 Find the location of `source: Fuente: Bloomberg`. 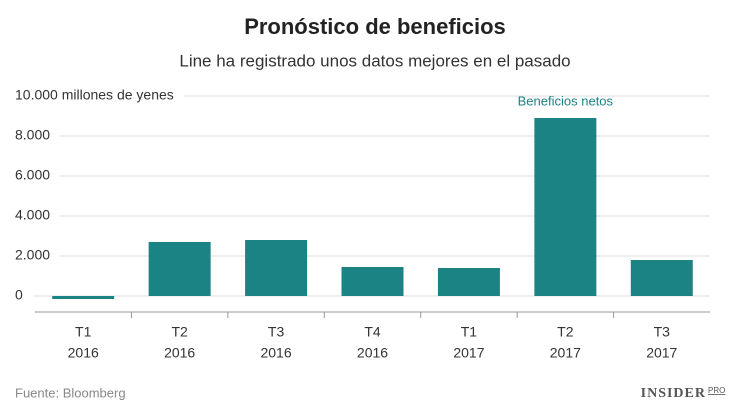

source: Fuente: Bloomberg is located at coordinates (70, 392).